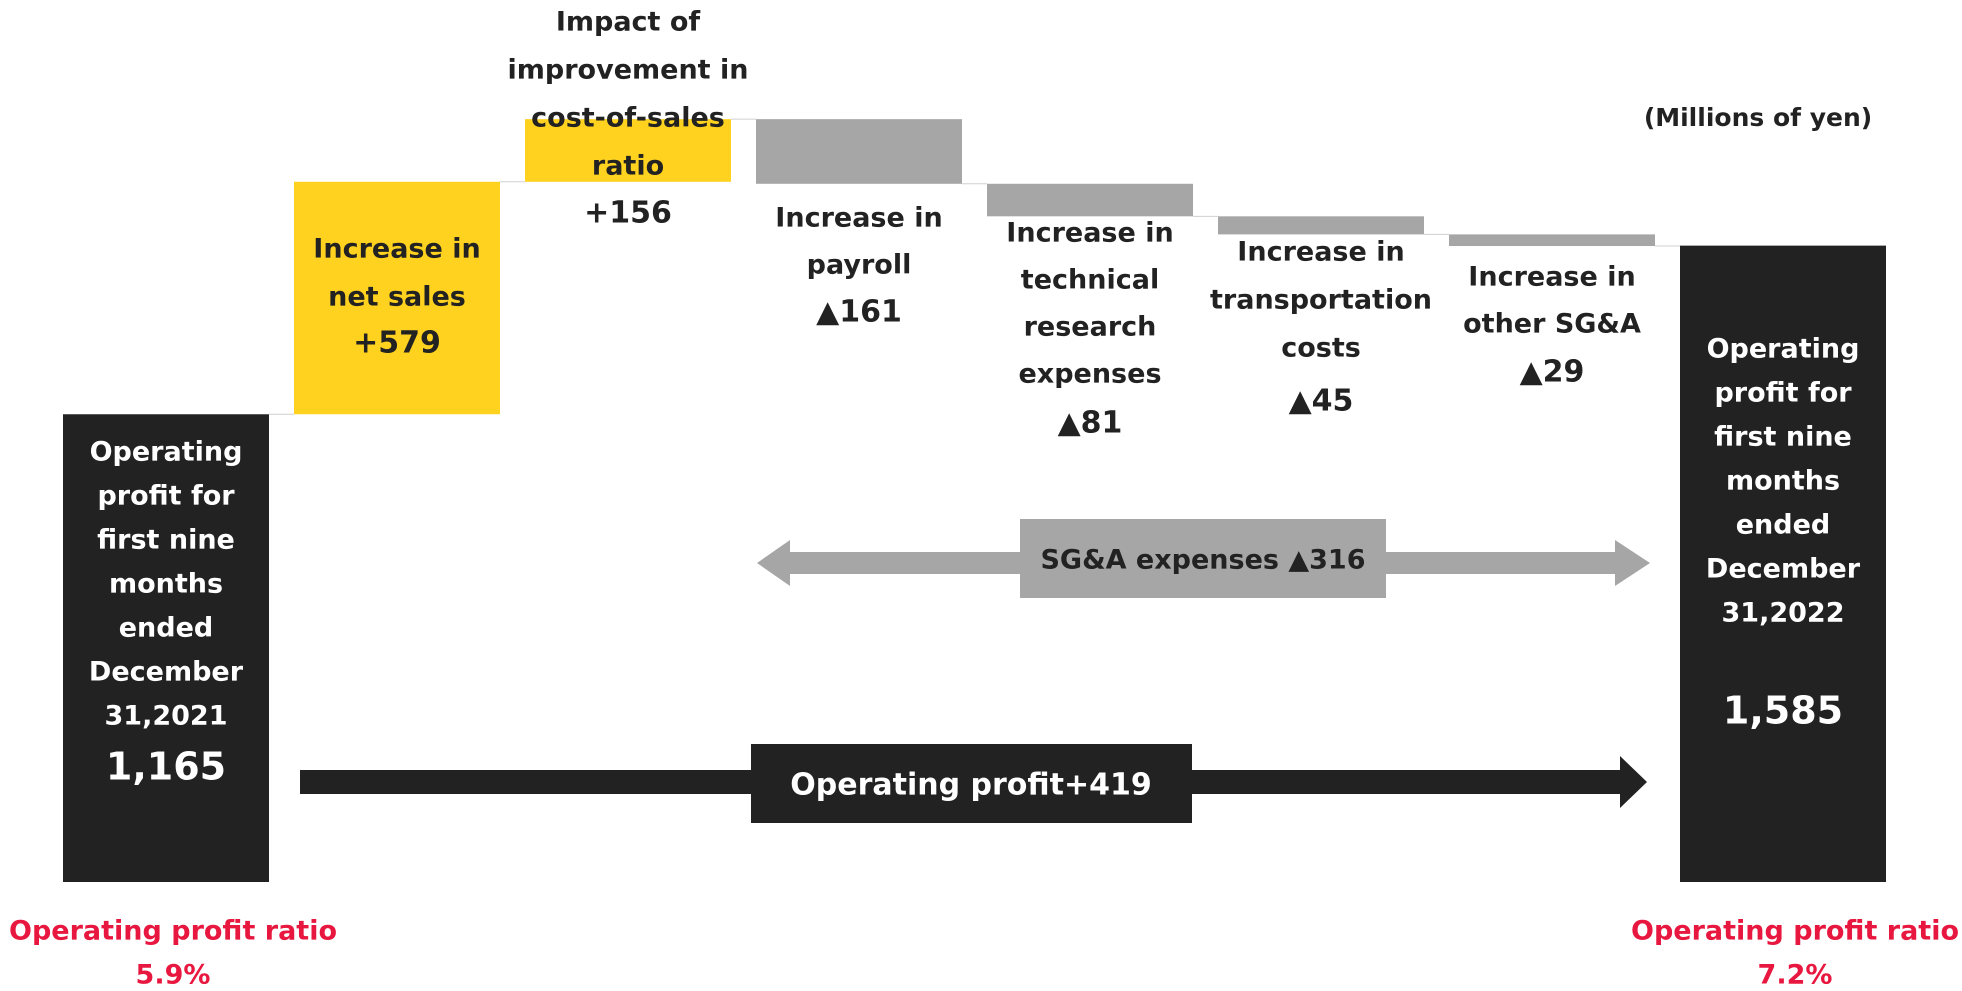  What do you see at coordinates (1783, 613) in the screenshot?
I see `category-label: 31,2022` at bounding box center [1783, 613].